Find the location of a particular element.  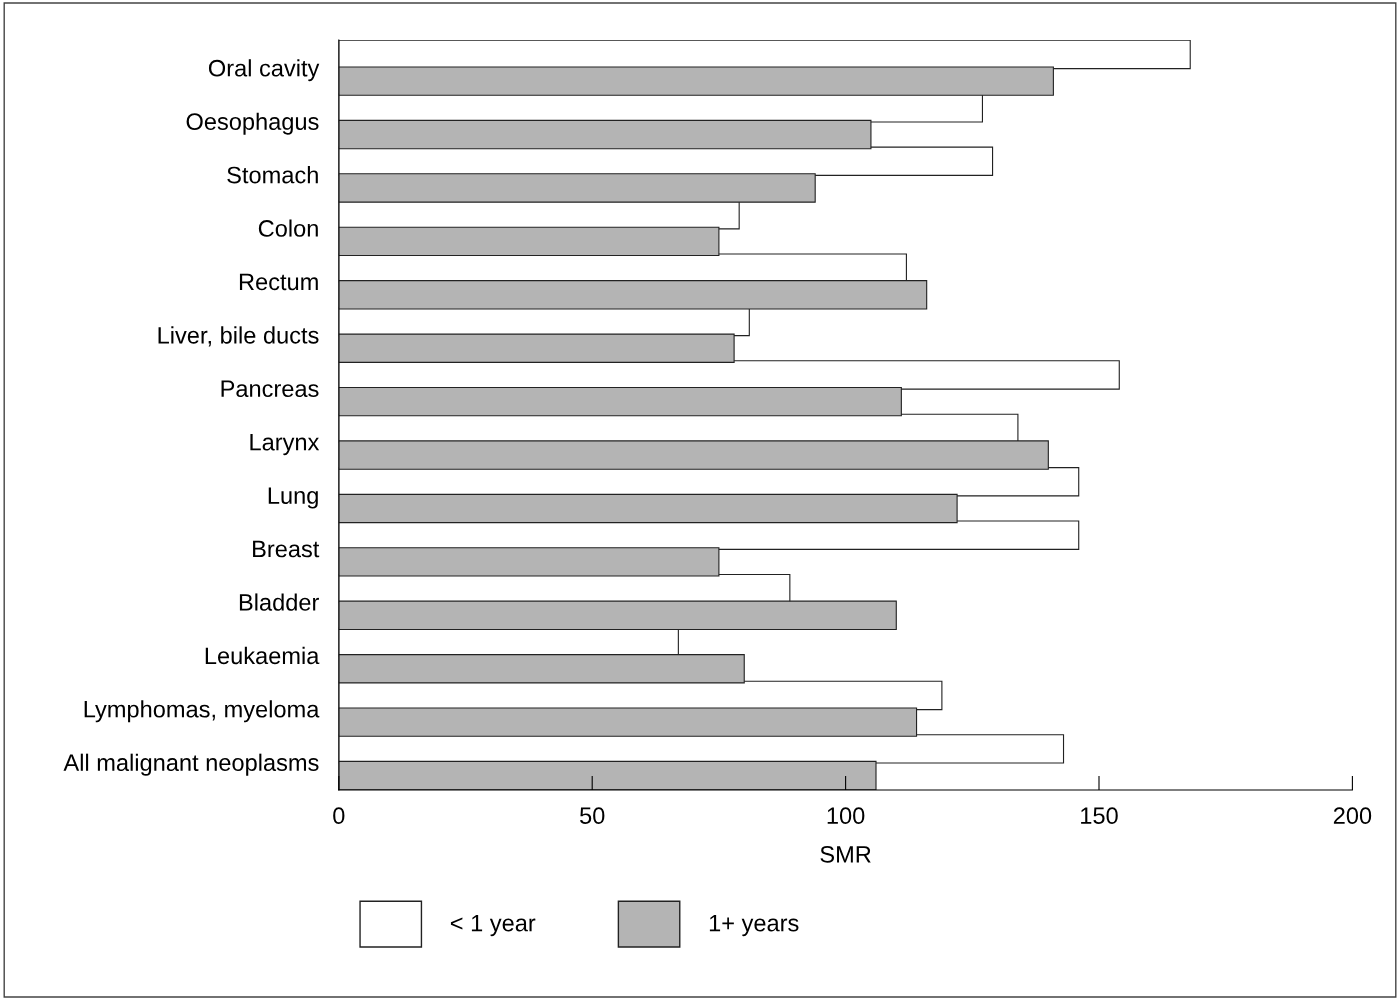

legend-label: < 1 year is located at coordinates (493, 925).